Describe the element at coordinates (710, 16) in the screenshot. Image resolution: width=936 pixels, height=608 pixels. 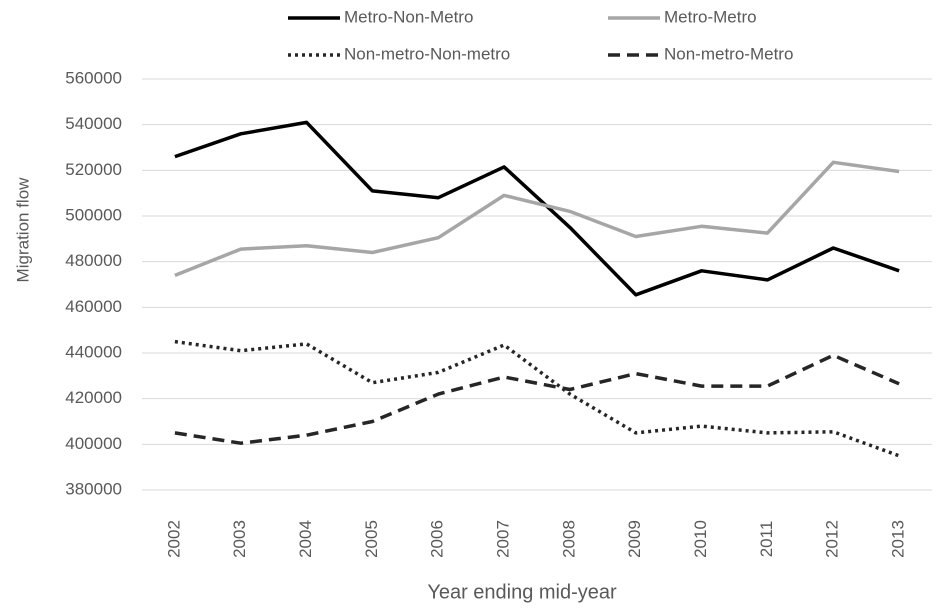
I see `legend-label: Metro-Metro` at that location.